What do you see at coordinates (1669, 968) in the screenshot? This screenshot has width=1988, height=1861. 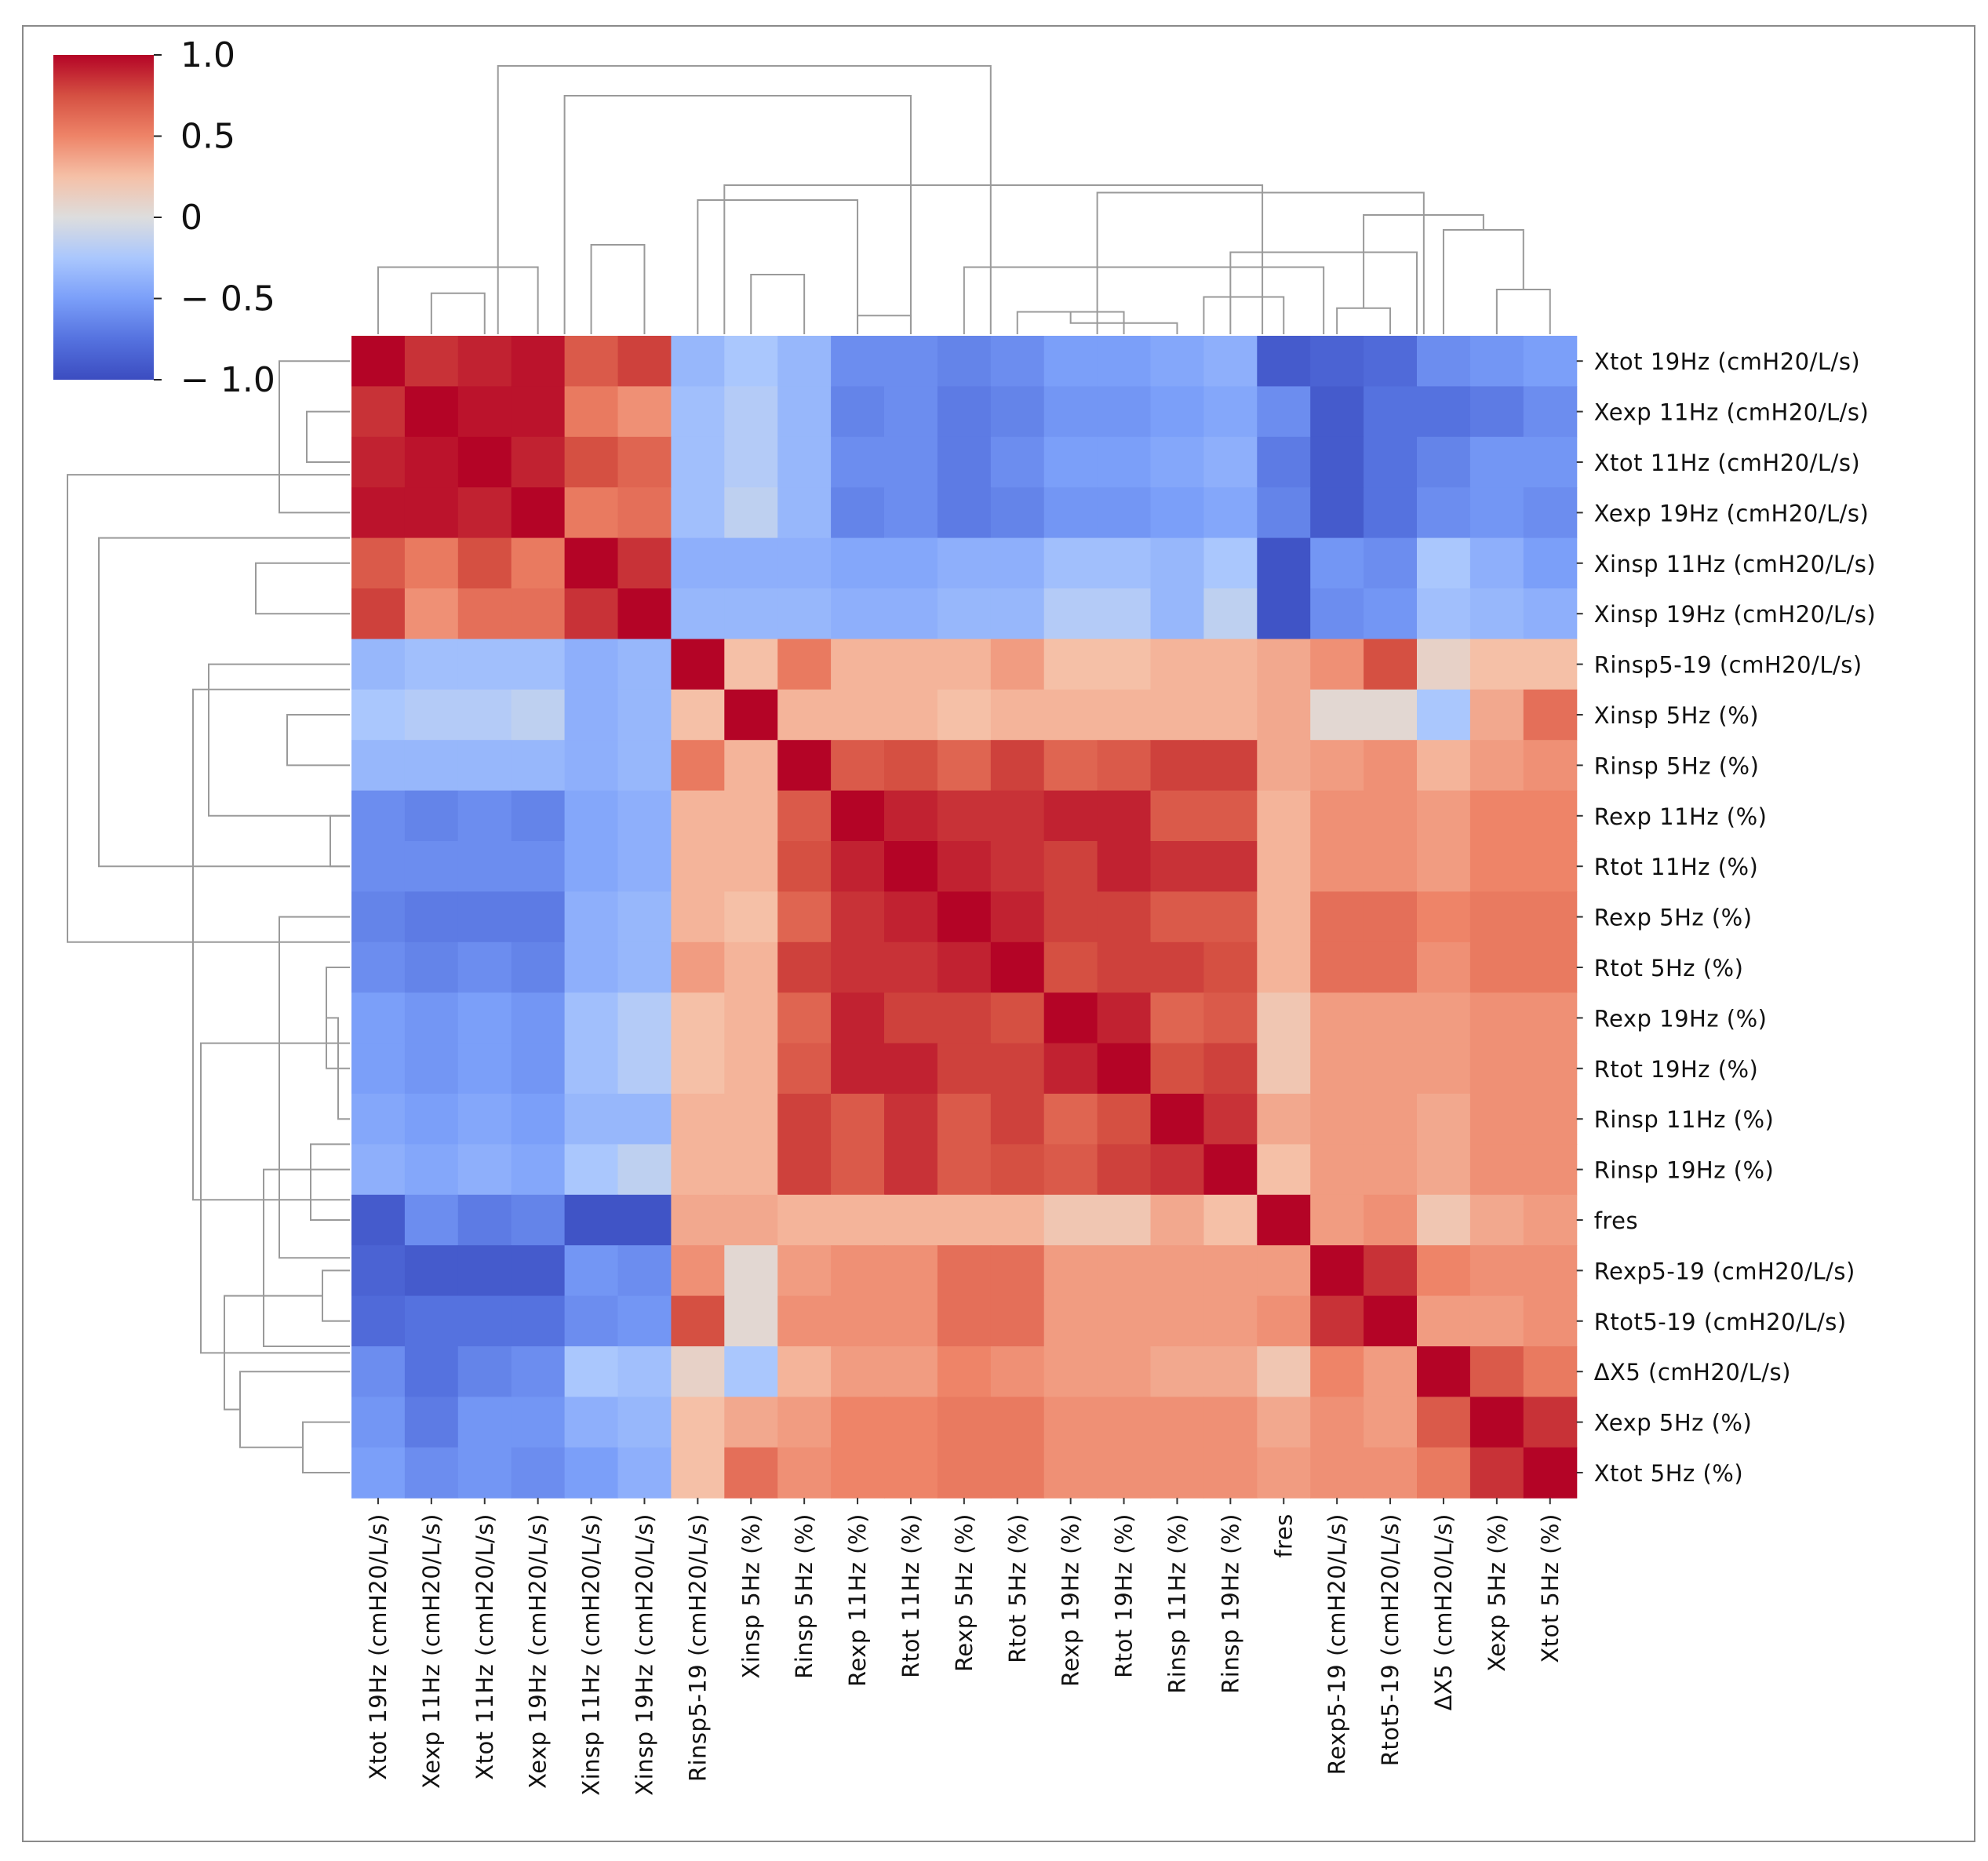 I see `row-label: Rtot 5Hz (%)` at bounding box center [1669, 968].